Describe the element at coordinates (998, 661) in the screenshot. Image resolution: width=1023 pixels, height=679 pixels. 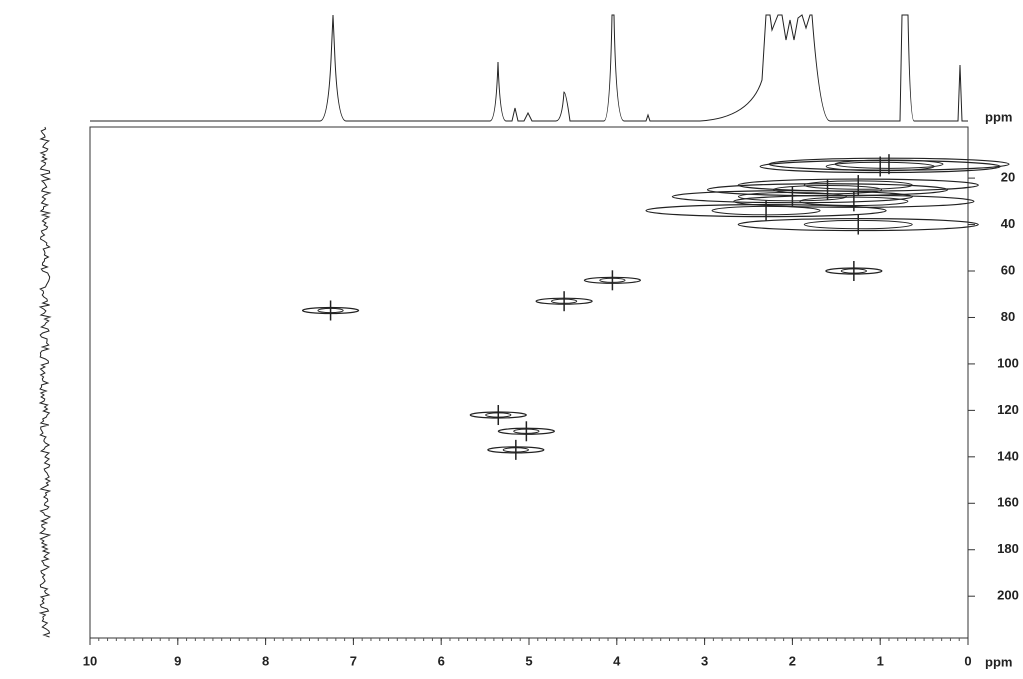
I see `x-axis-label: ppm` at that location.